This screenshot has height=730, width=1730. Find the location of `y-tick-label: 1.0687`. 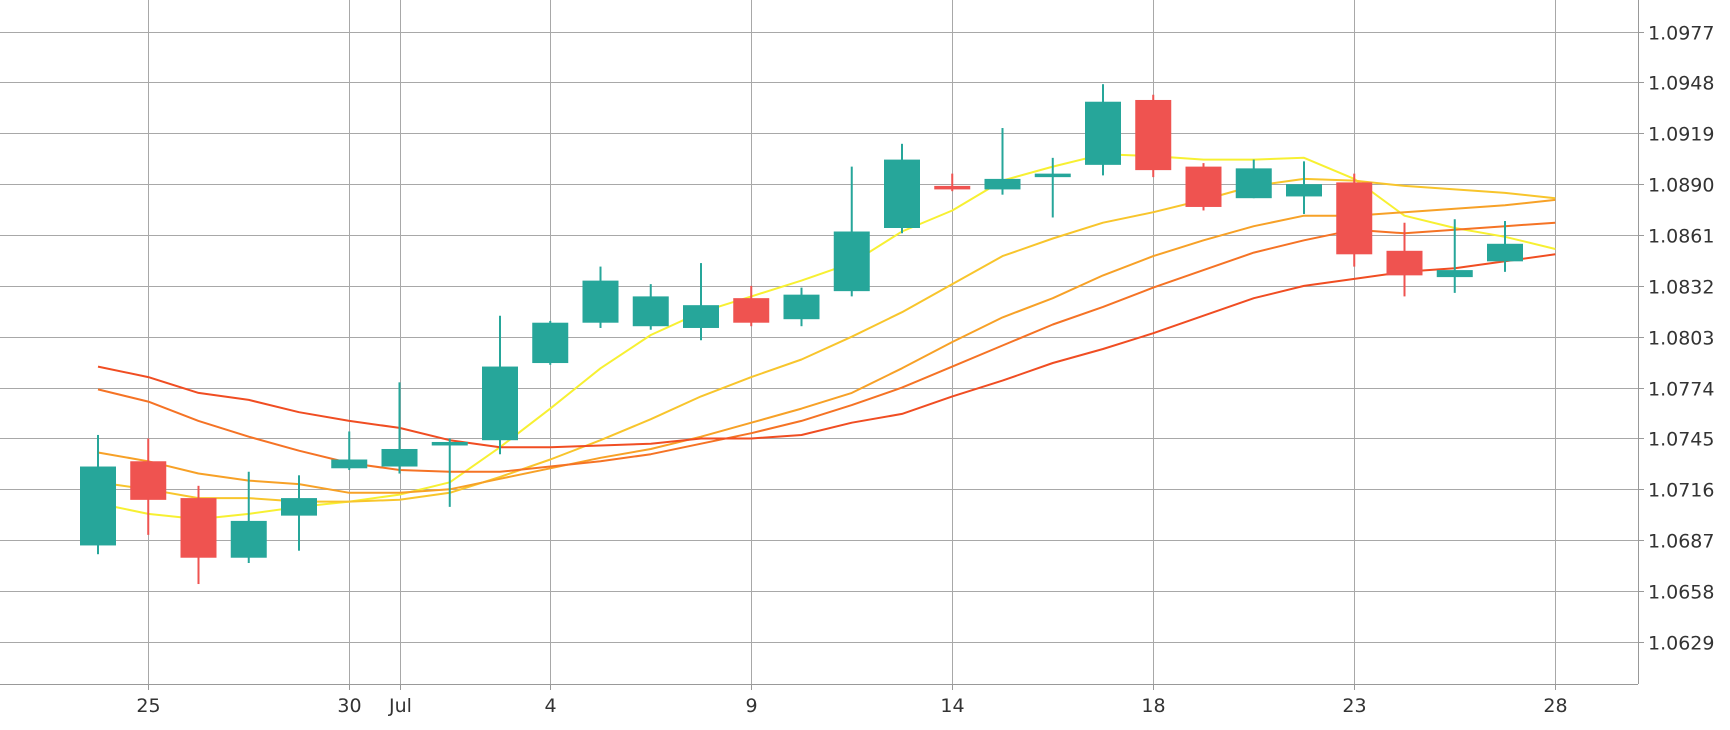

y-tick-label: 1.0687 is located at coordinates (1681, 542).